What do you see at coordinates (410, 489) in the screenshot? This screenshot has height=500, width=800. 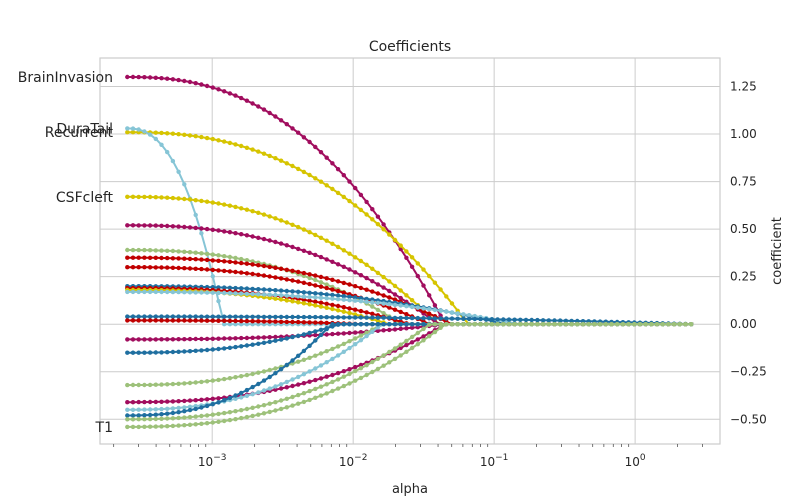 I see `x-axis-label: alpha` at bounding box center [410, 489].